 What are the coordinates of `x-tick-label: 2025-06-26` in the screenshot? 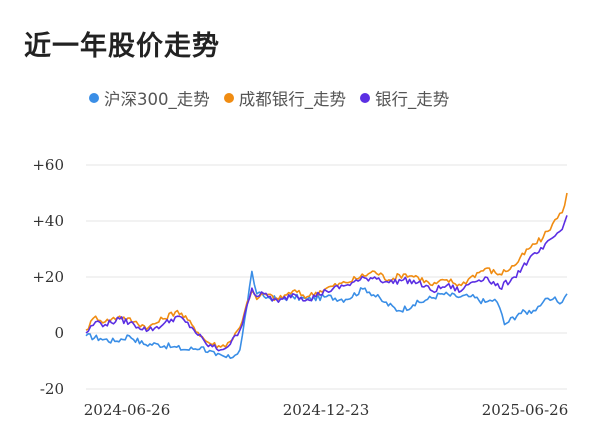 It's located at (525, 410).